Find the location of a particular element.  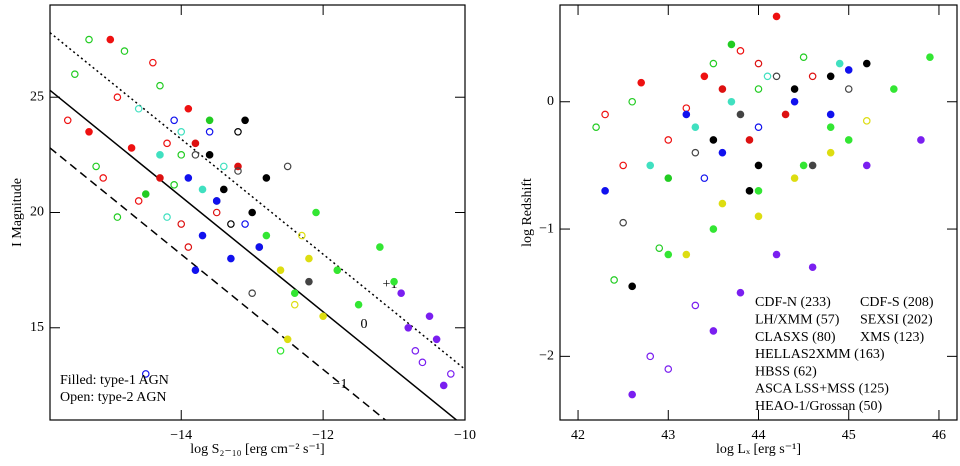

x-tick-label: 43 is located at coordinates (668, 435).